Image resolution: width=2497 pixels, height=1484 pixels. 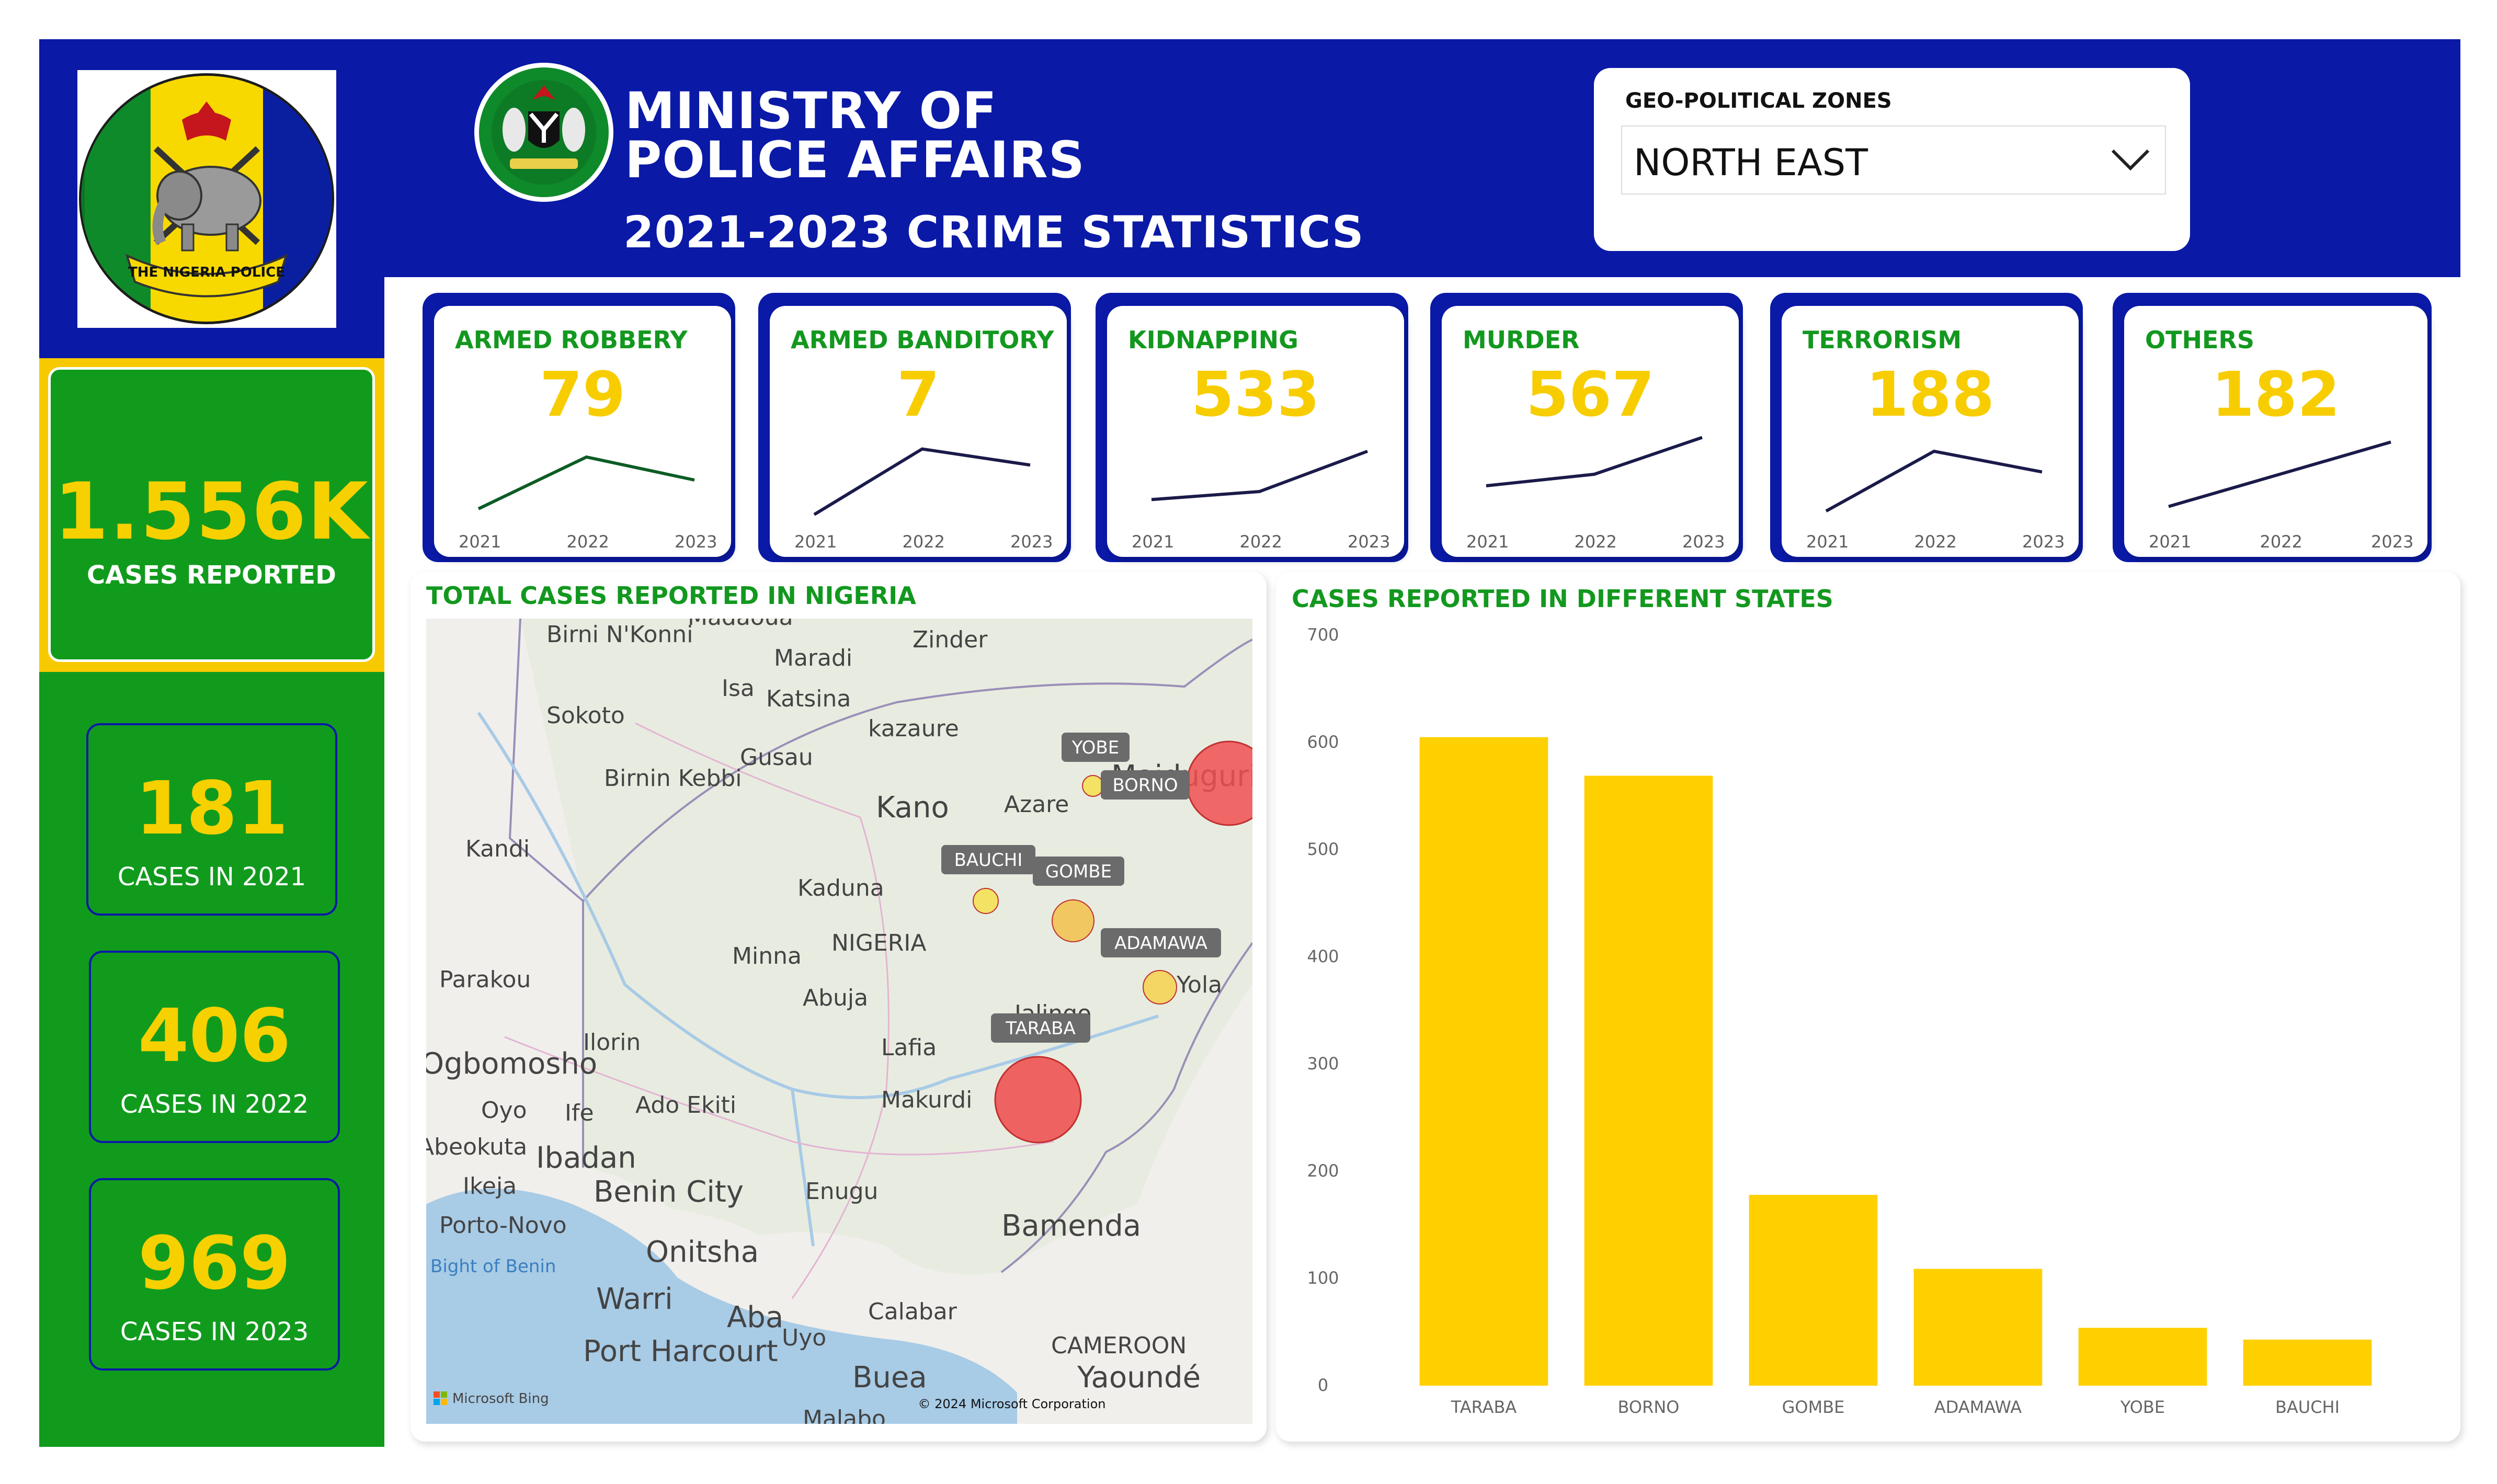 I want to click on y-tick-label: 700, so click(x=1323, y=635).